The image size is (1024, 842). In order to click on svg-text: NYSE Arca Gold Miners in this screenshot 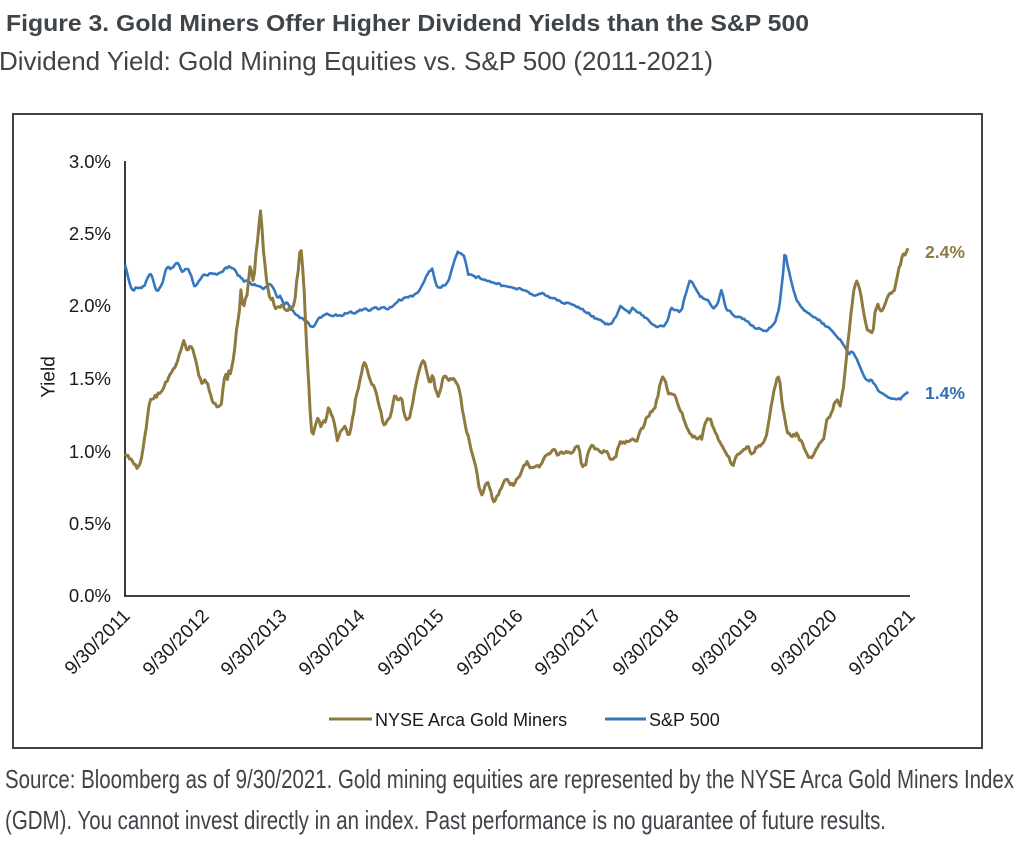, I will do `click(471, 720)`.